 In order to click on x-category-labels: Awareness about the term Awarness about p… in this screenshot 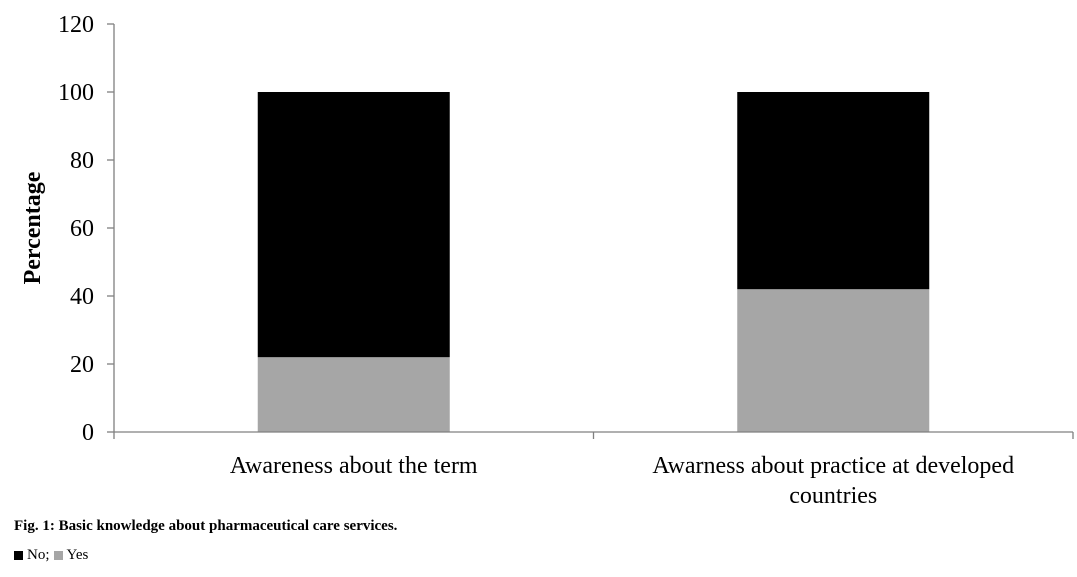, I will do `click(622, 481)`.